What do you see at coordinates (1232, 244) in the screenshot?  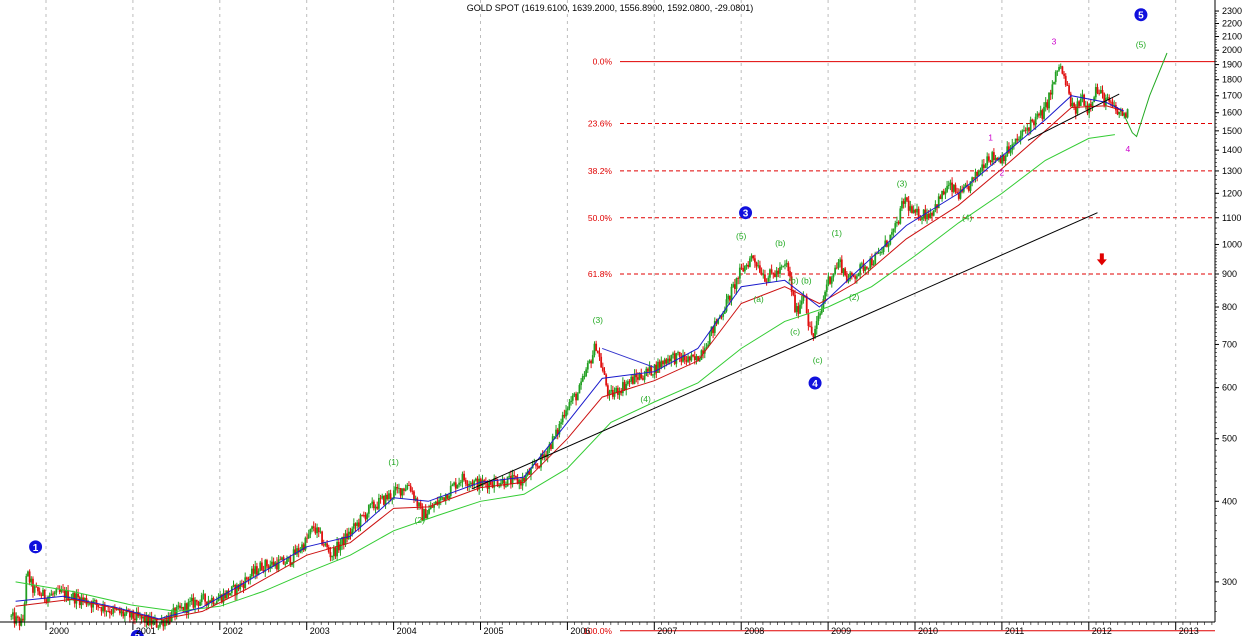 I see `y-tick-label: 1000` at bounding box center [1232, 244].